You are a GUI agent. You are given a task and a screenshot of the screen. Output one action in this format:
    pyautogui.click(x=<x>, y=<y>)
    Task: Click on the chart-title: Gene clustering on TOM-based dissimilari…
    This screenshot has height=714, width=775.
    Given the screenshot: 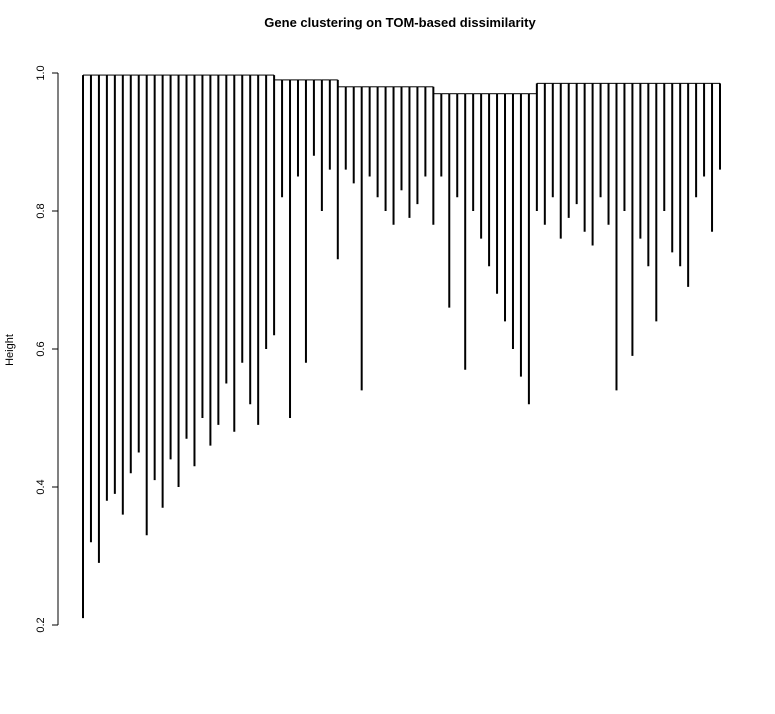 What is the action you would take?
    pyautogui.click(x=400, y=22)
    